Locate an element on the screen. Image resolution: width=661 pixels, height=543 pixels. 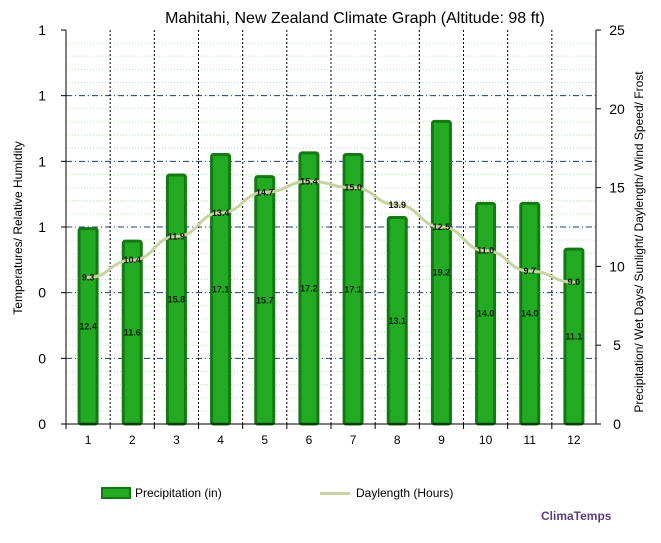
bar-label-5: 15.7 is located at coordinates (265, 300).